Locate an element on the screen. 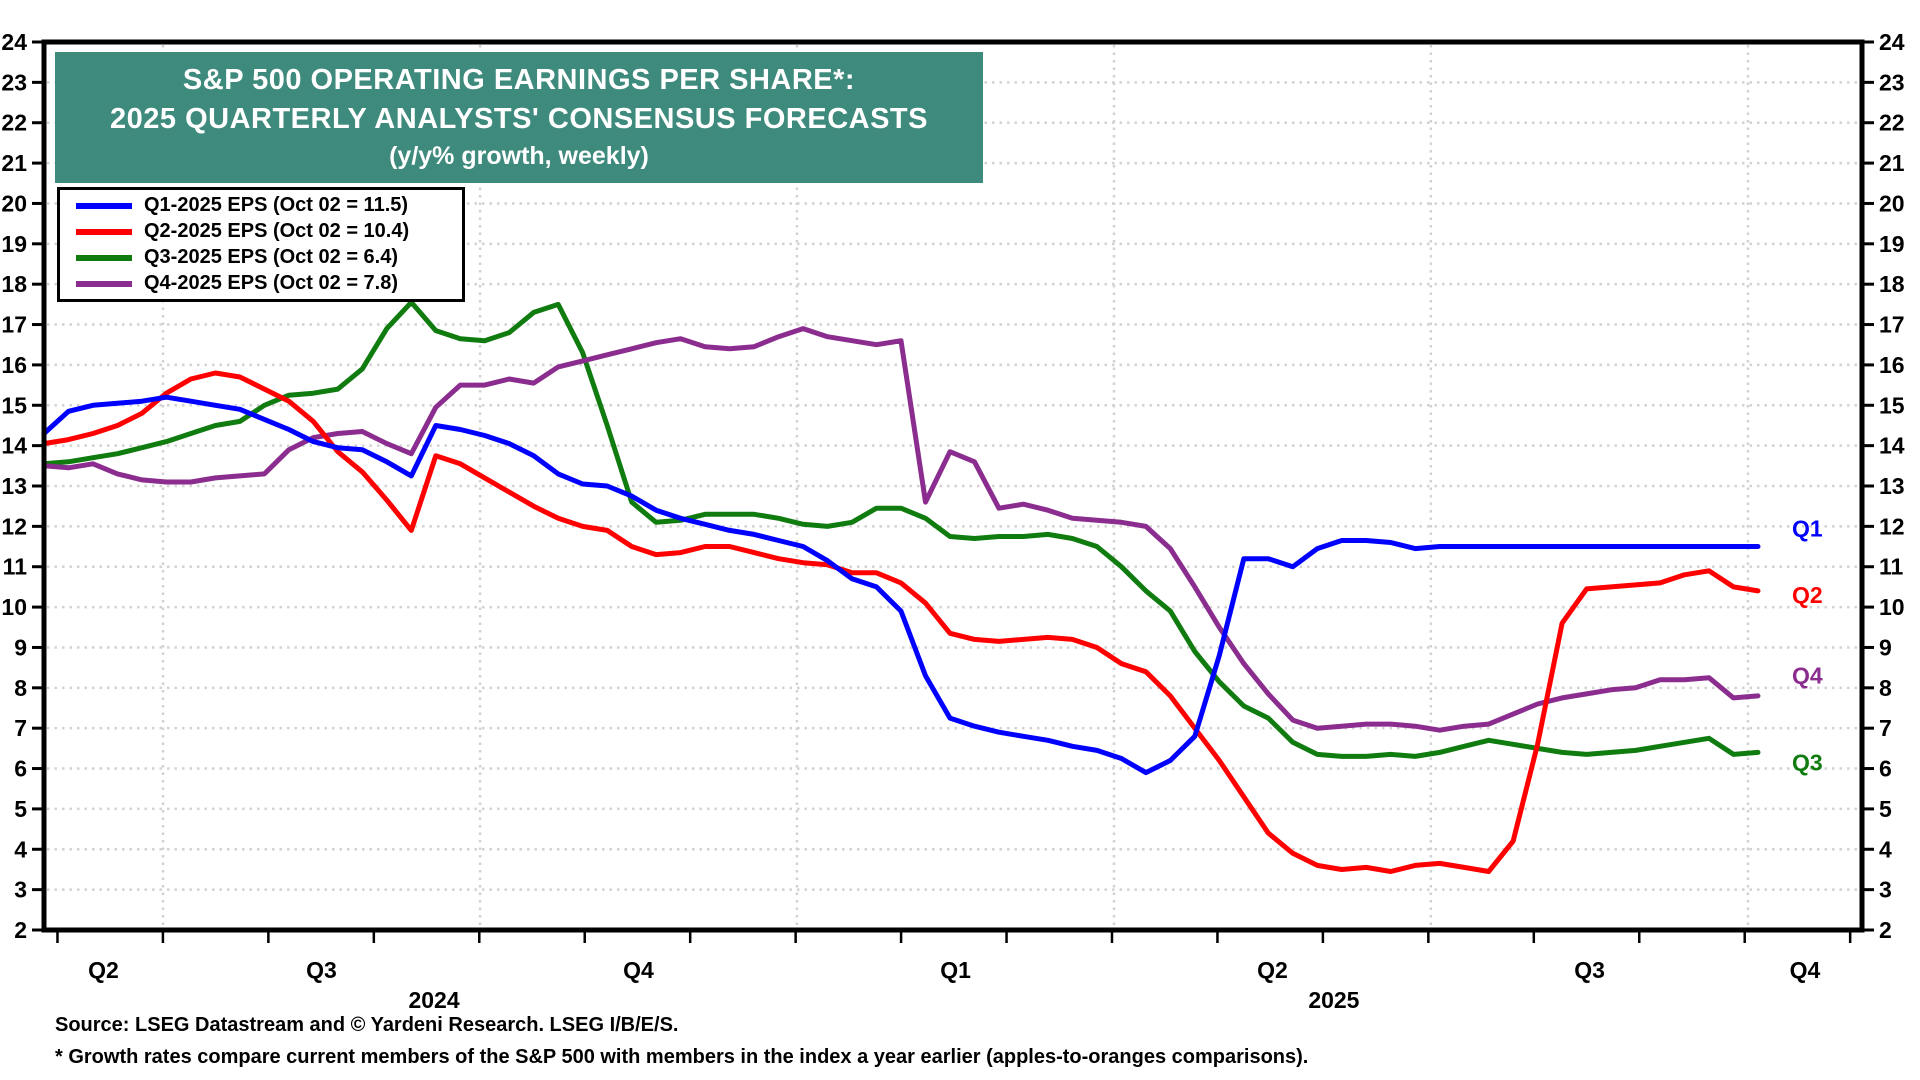  y-axis-label-left: 8 is located at coordinates (20, 688).